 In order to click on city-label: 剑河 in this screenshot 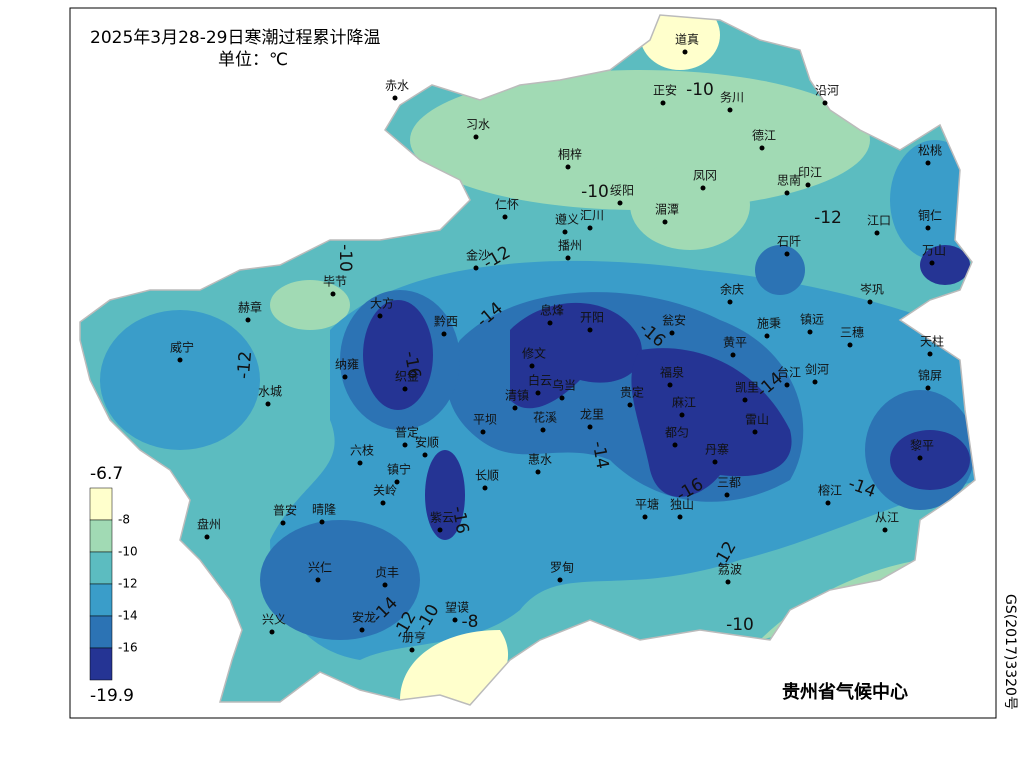, I will do `click(817, 369)`.